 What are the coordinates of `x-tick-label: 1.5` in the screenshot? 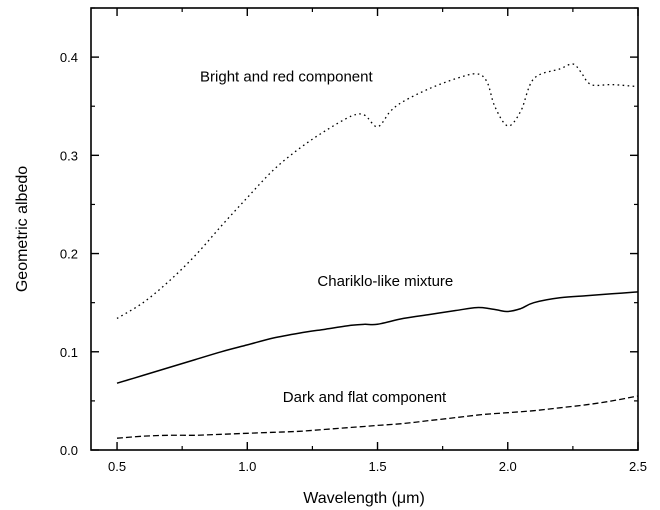 It's located at (377, 466).